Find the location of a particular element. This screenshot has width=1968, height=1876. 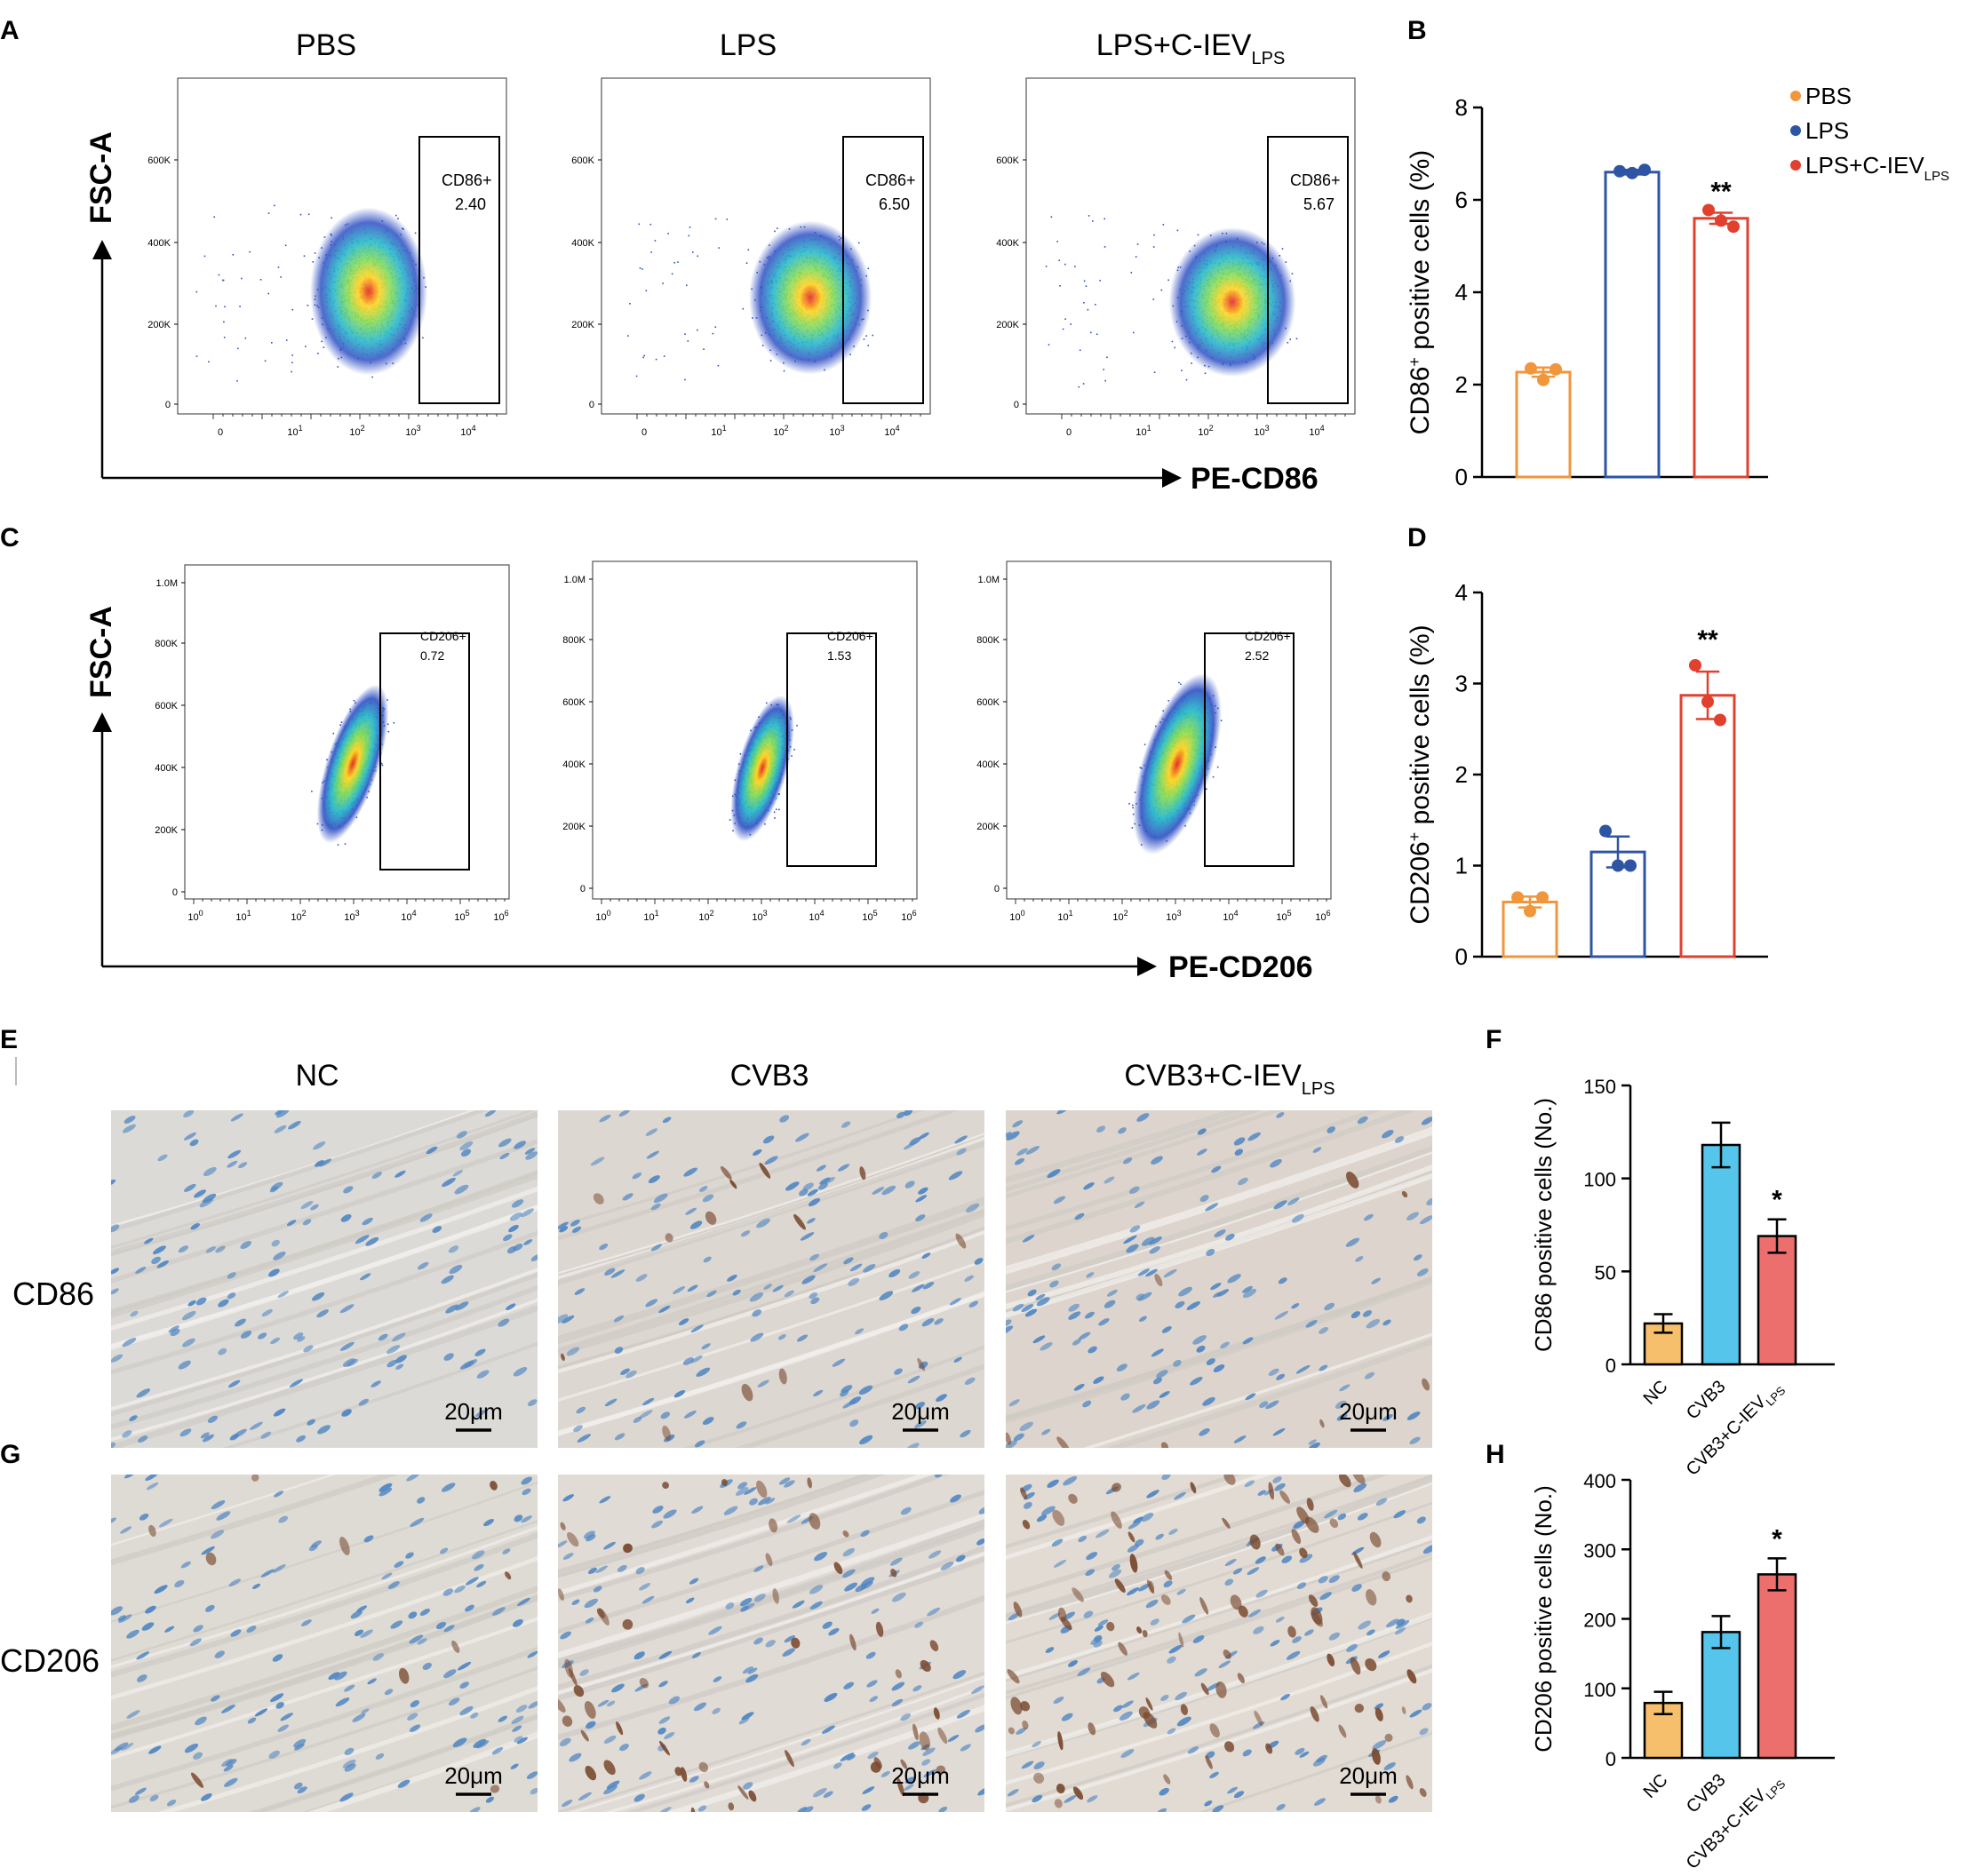

flow-a-xtick-label: 10⁴ is located at coordinates (891, 431).